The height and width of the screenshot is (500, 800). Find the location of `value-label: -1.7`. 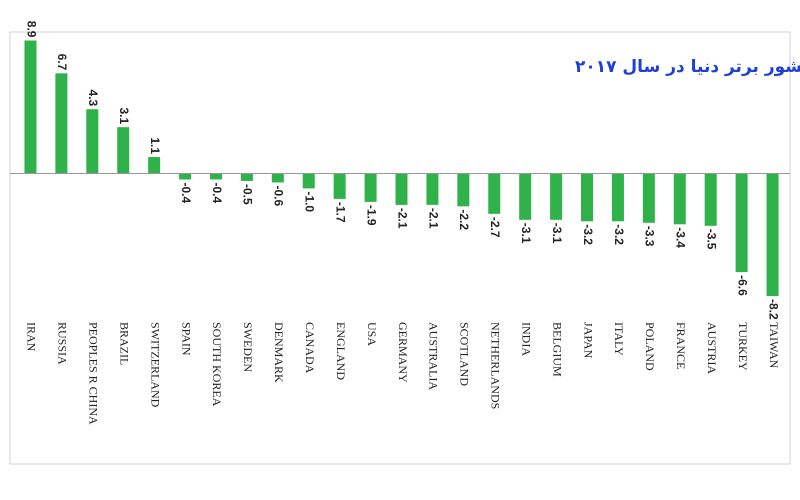

value-label: -1.7 is located at coordinates (340, 212).